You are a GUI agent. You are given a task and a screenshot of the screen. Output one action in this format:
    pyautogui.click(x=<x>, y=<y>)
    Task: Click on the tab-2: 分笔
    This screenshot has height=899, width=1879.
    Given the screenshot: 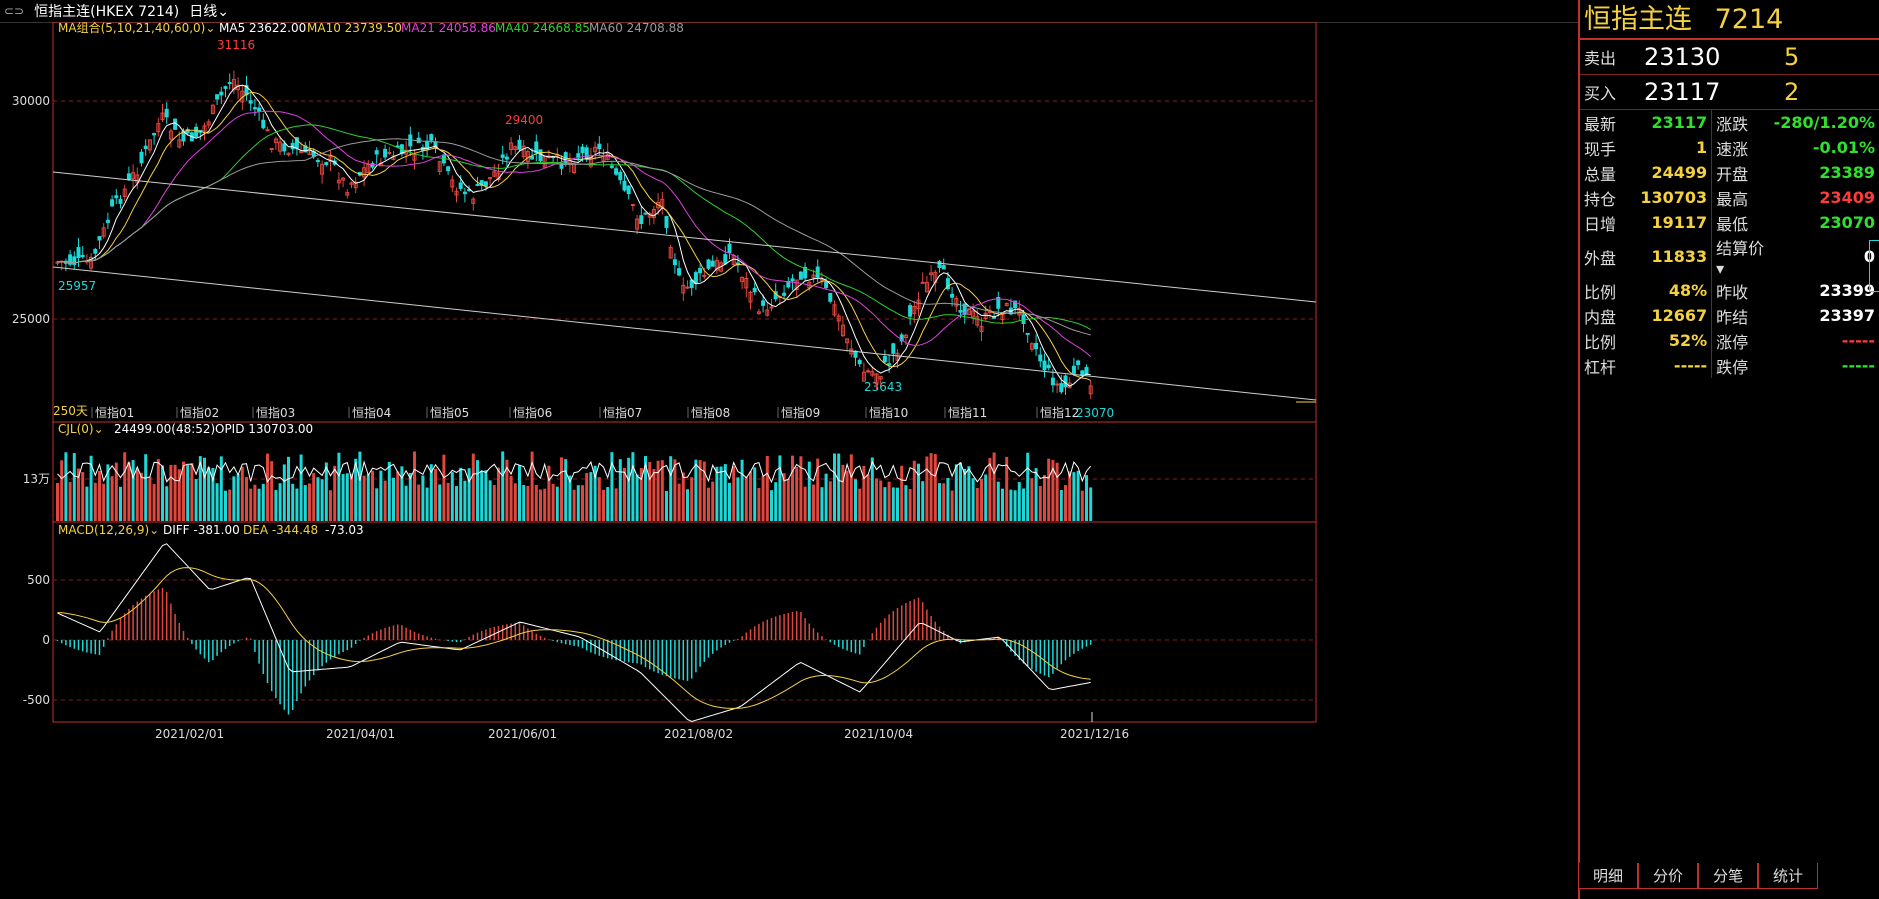 What is the action you would take?
    pyautogui.click(x=1728, y=876)
    